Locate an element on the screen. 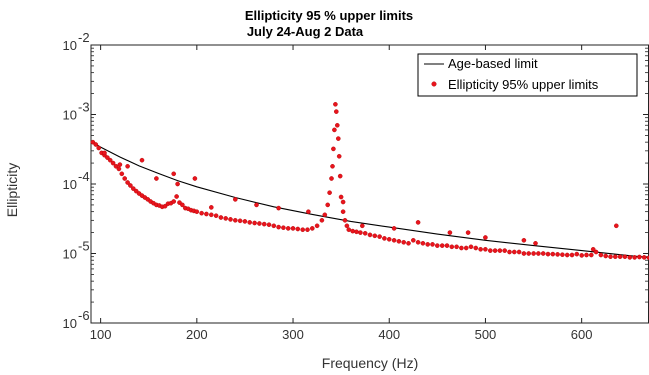 The image size is (649, 375). y-tick-label-exponent: -5 is located at coordinates (84, 246).